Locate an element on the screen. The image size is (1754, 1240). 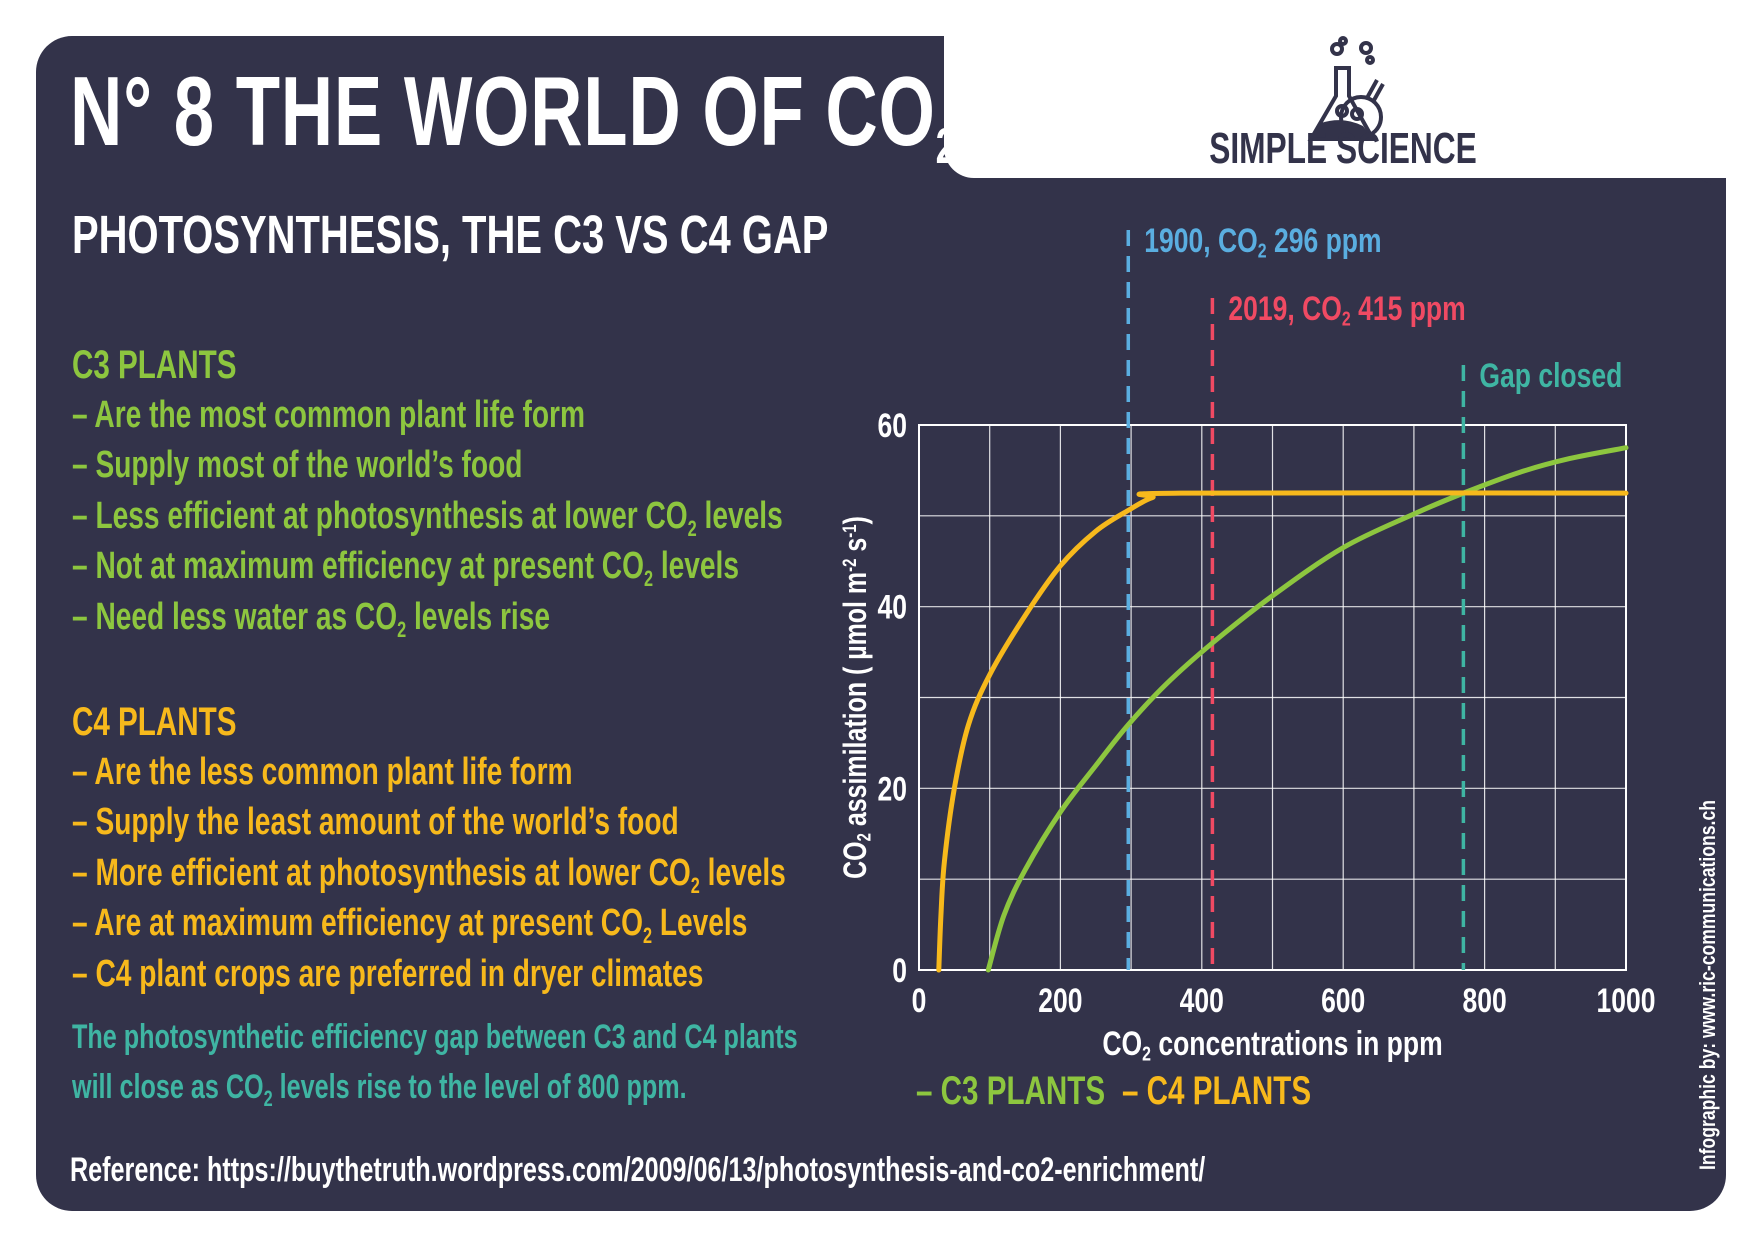
x-axis-label: CO2 concentrations in ppm is located at coordinates (1272, 1045).